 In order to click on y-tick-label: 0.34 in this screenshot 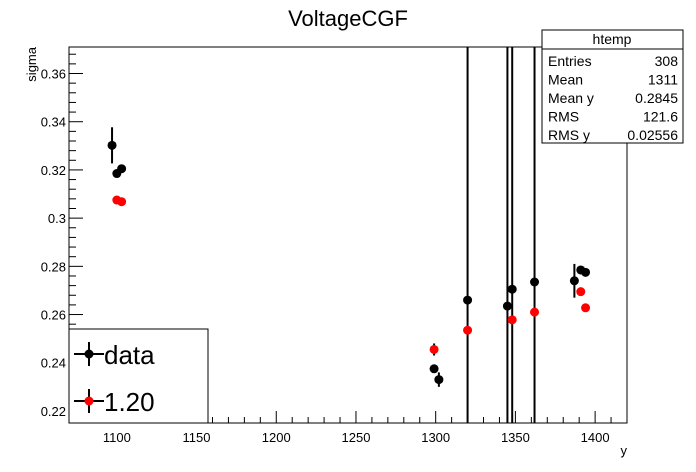, I will do `click(53, 122)`.